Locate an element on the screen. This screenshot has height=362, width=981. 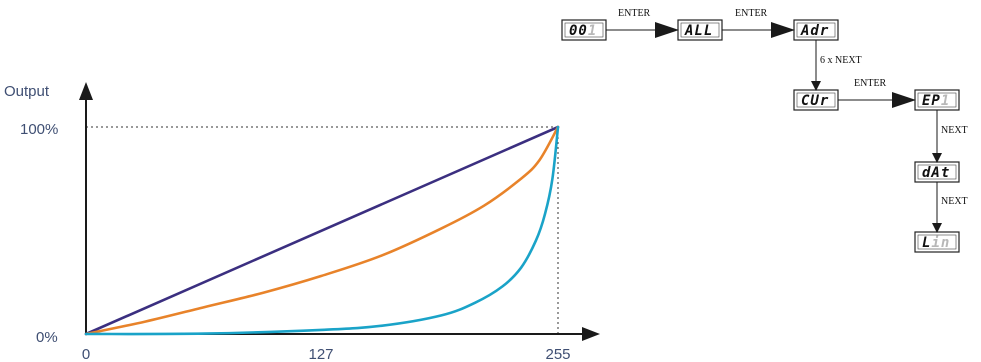
x-tick-127: 127 is located at coordinates (320, 354).